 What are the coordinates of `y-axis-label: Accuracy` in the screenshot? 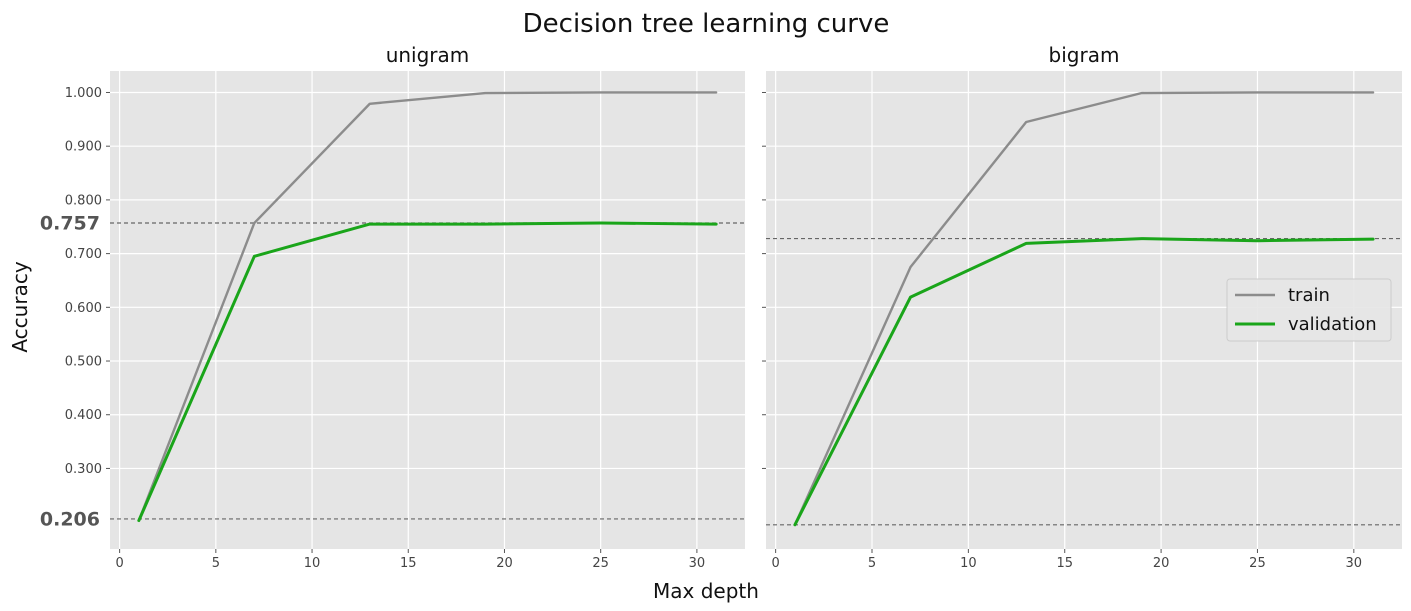 It's located at (20, 306).